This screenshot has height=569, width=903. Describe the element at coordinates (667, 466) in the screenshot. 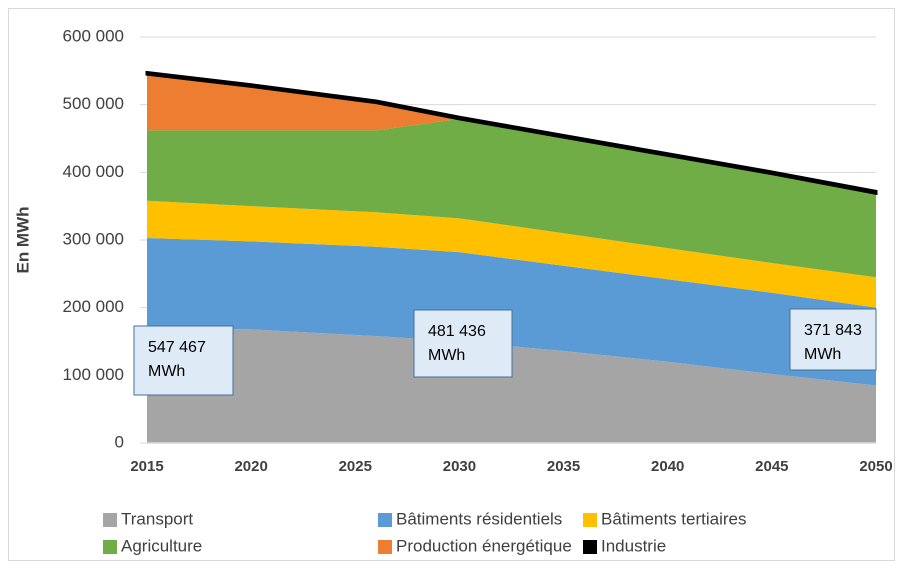

I see `x-tick-label: 2040` at that location.